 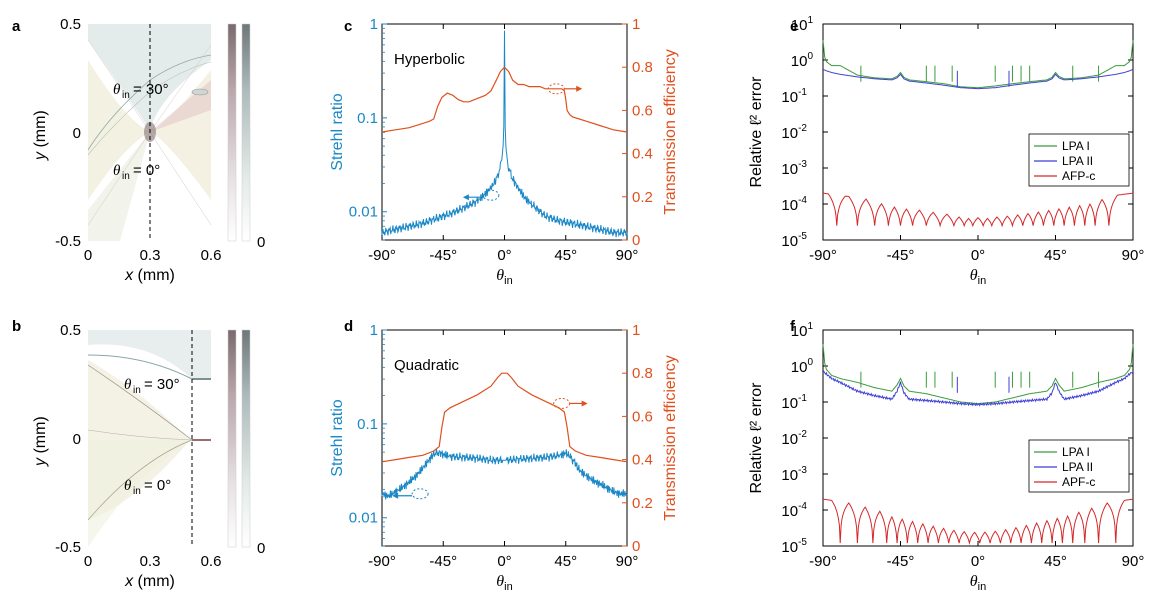 What do you see at coordinates (794, 402) in the screenshot?
I see `ytick-label: 10⁻¹` at bounding box center [794, 402].